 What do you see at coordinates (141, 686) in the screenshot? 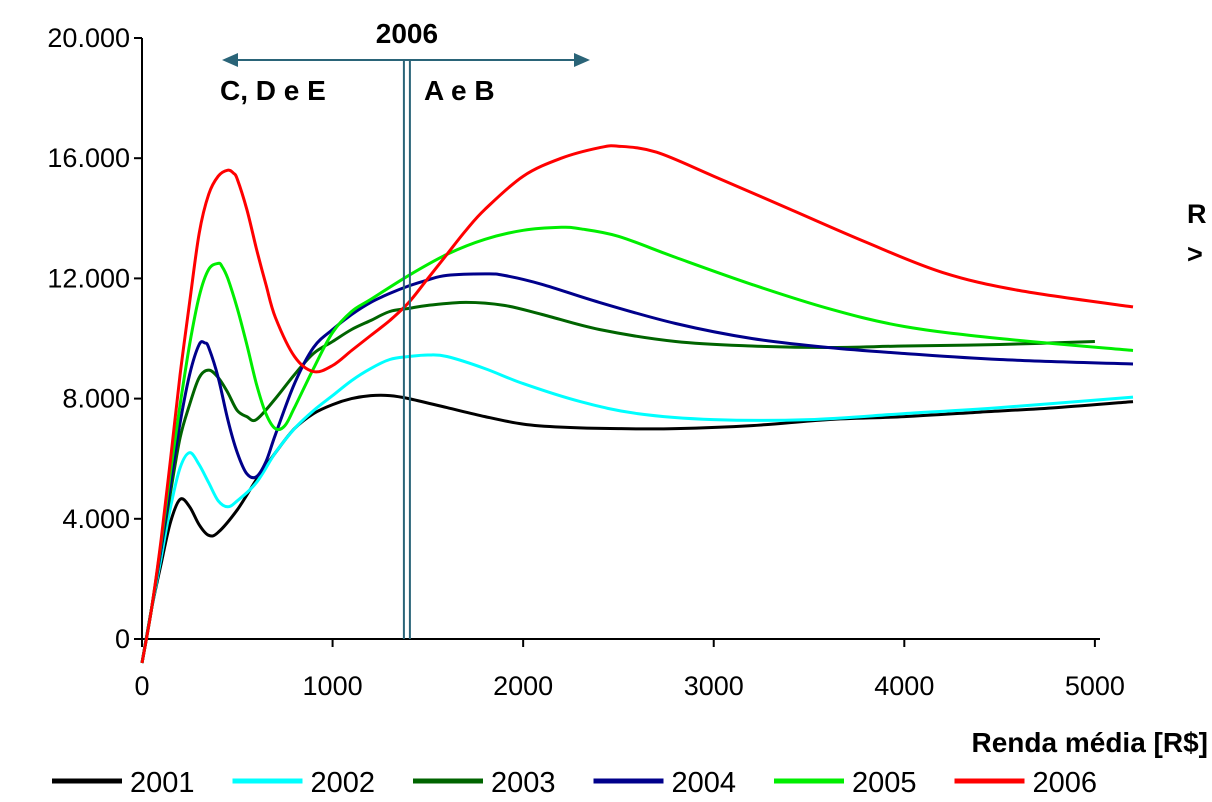
I see `x-tick-label: 0` at bounding box center [141, 686].